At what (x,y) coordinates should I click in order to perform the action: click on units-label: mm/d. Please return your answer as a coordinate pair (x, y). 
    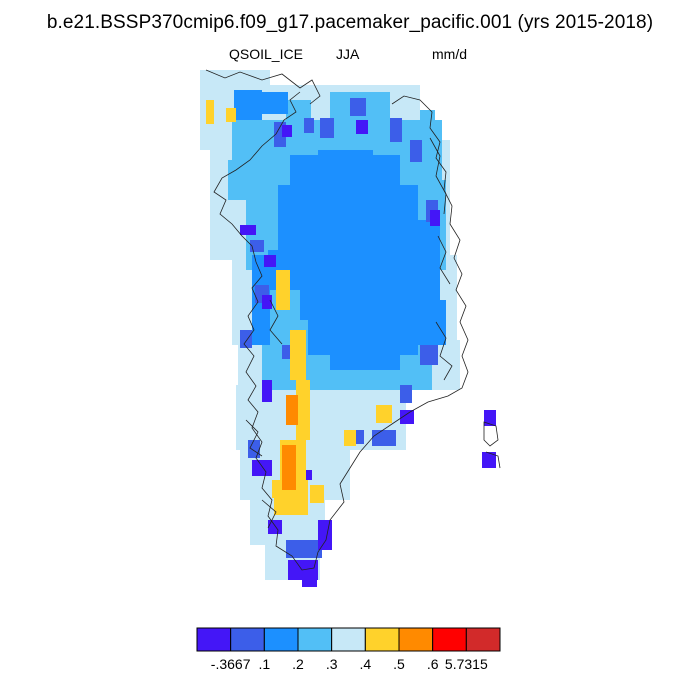
    Looking at the image, I should click on (449, 54).